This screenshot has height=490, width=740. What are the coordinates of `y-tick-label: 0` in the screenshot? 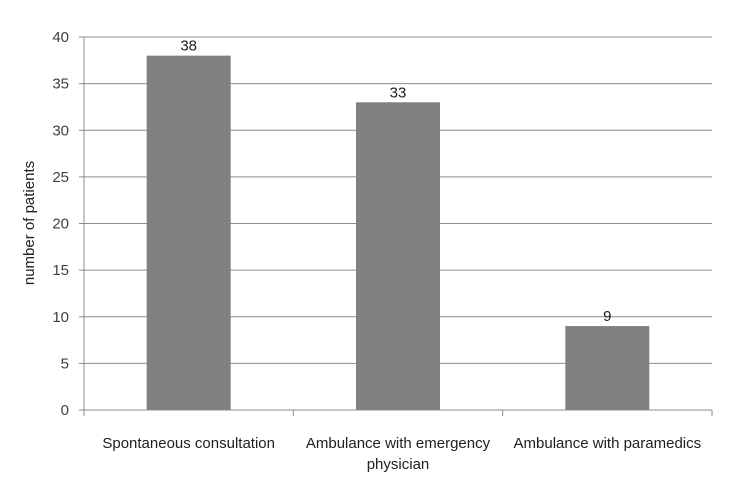 It's located at (65, 410).